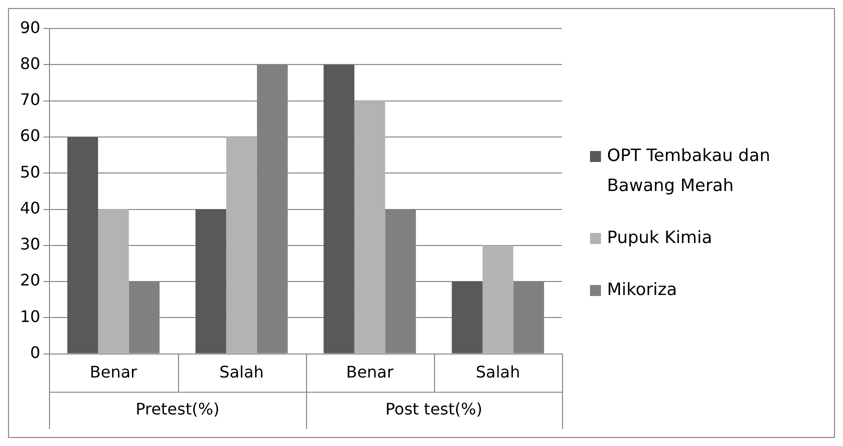 The image size is (843, 446). I want to click on y-tick-label: 80, so click(30, 62).